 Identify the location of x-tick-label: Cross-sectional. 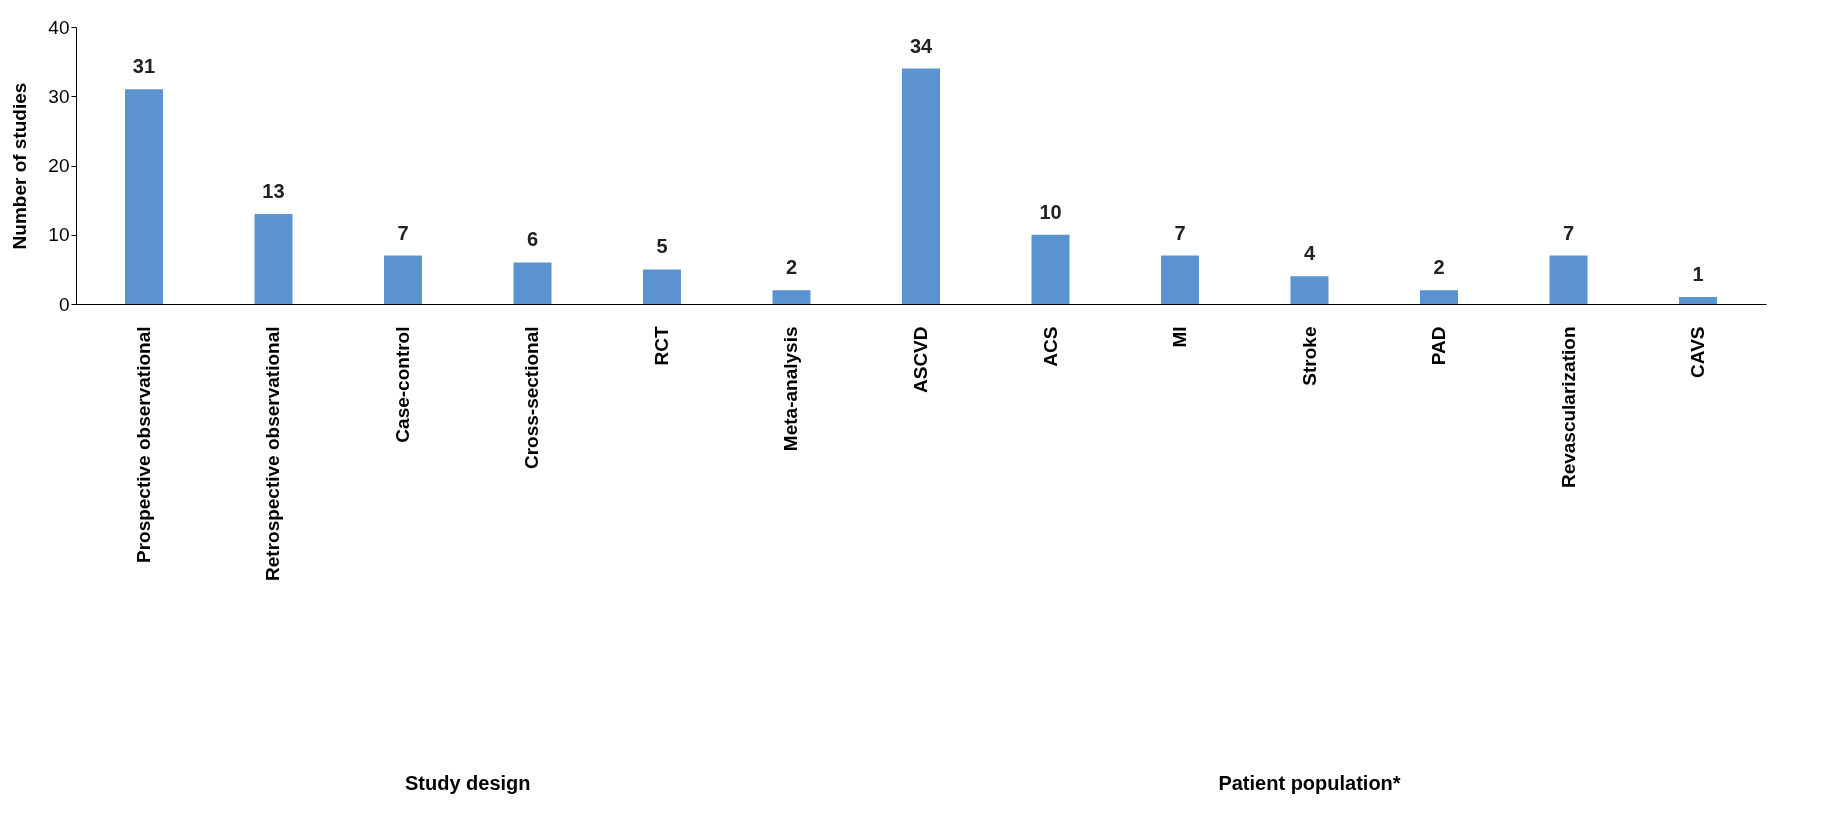
(532, 398).